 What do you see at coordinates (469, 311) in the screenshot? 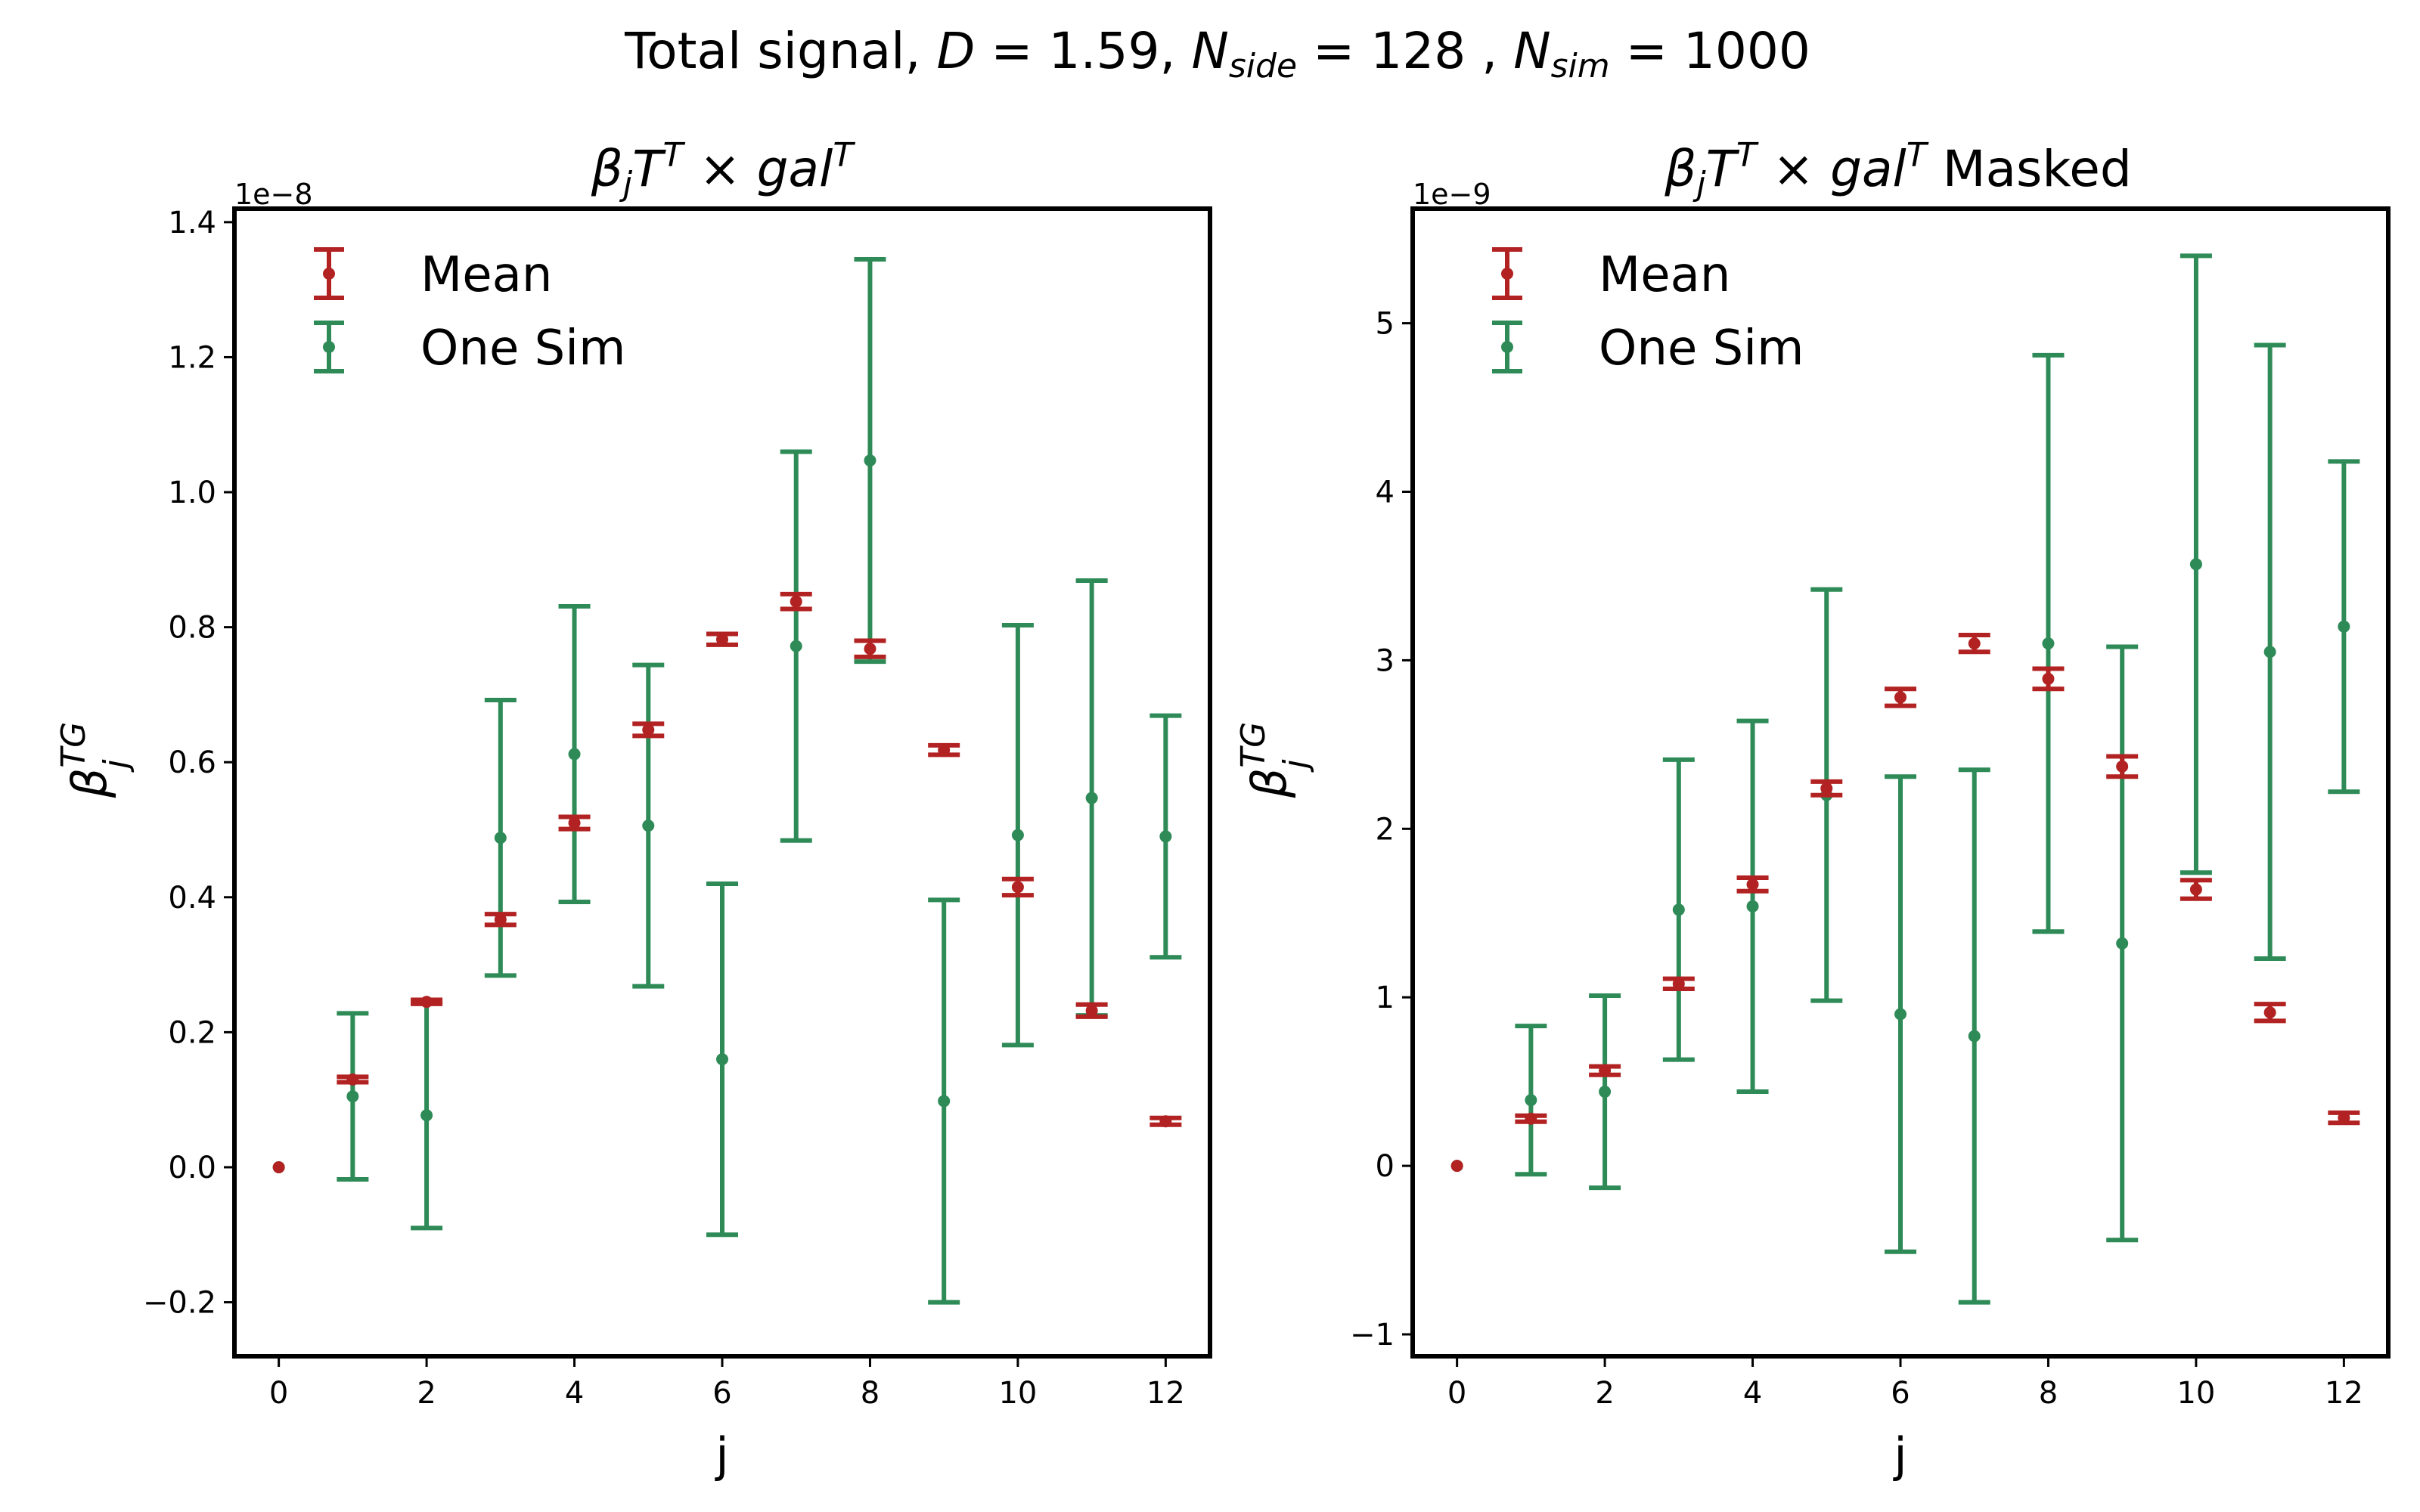
I see `panel-left-legend: Mean One Sim` at bounding box center [469, 311].